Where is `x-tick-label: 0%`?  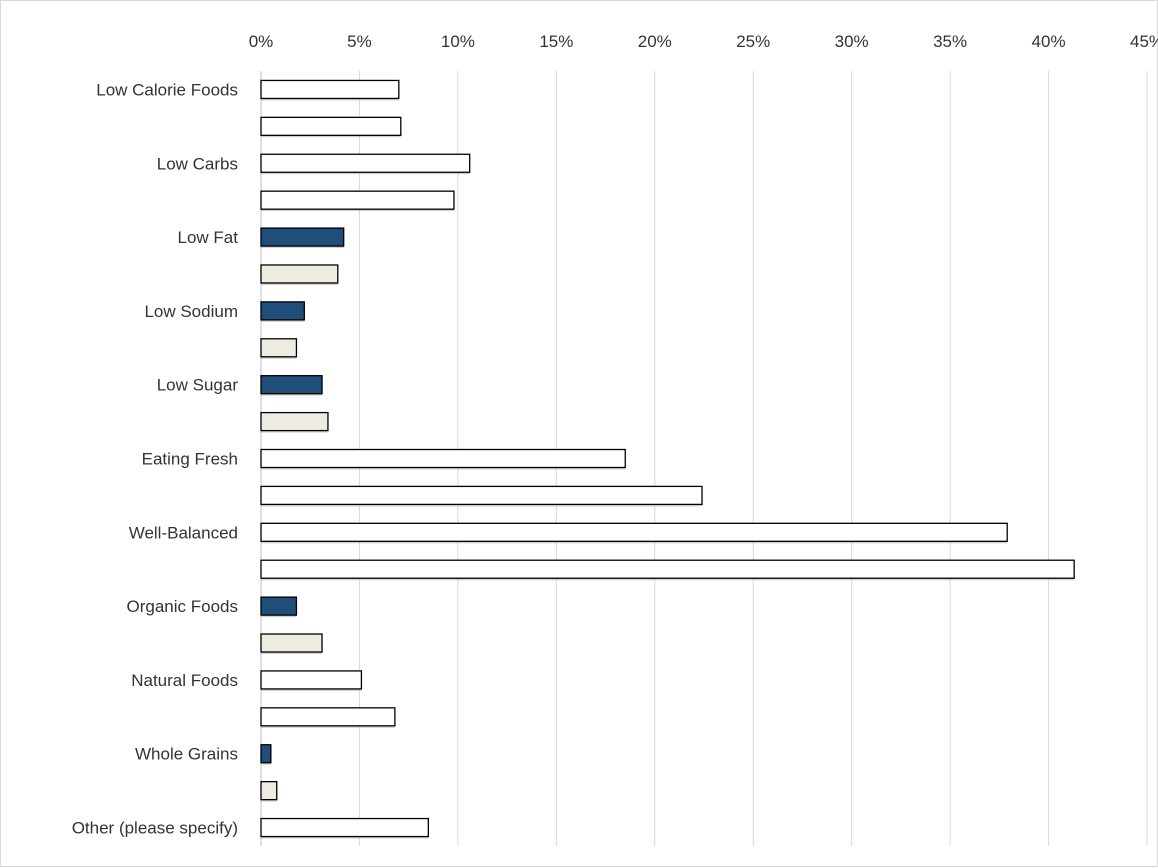
x-tick-label: 0% is located at coordinates (261, 41).